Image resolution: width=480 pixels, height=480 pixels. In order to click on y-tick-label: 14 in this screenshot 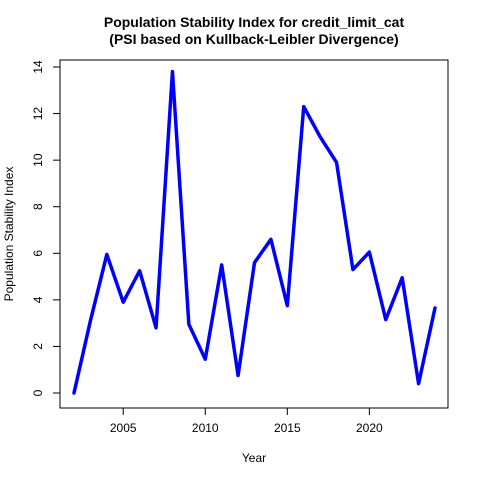, I will do `click(38, 67)`.